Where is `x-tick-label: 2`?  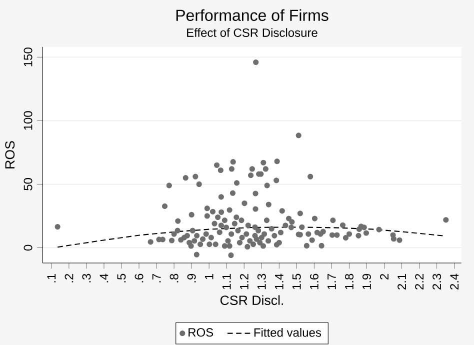 x-tick-label: 2 is located at coordinates (384, 277).